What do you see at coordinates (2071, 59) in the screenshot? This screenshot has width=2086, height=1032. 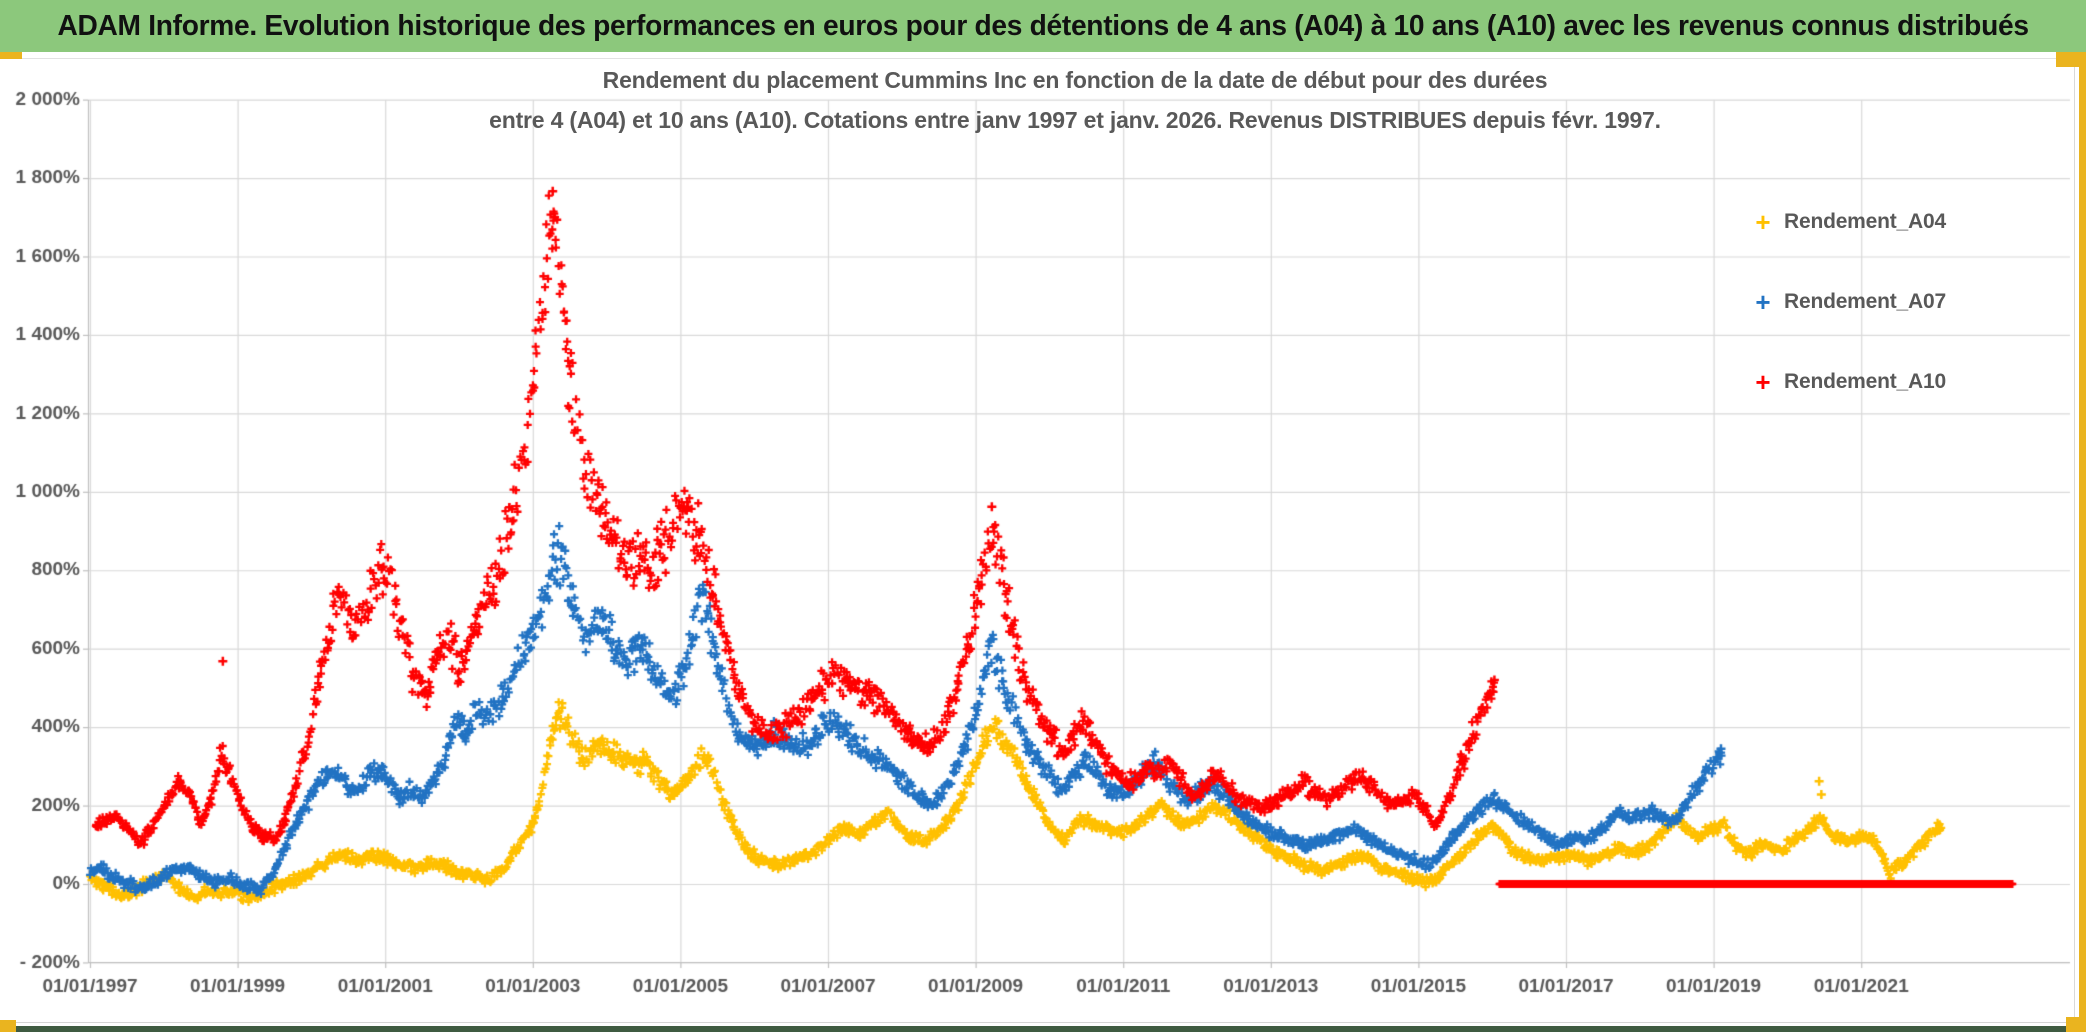 I see `corner-mark-top-right` at bounding box center [2071, 59].